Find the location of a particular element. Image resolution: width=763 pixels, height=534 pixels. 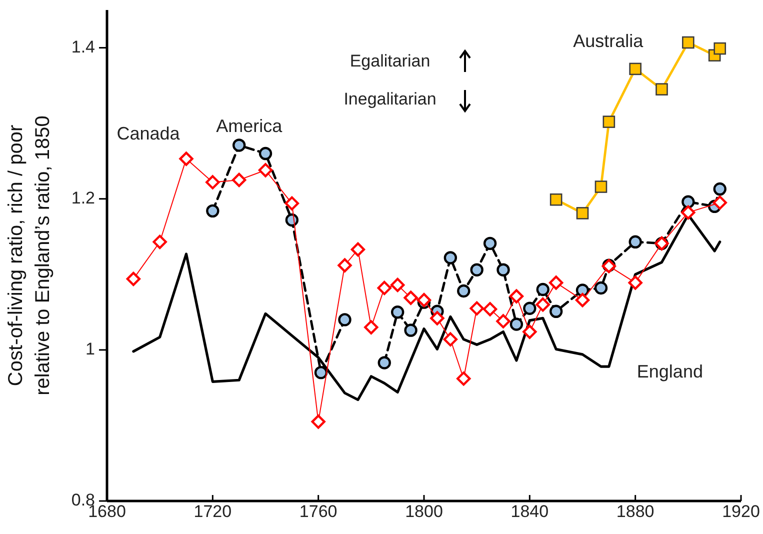

y-tick-label: 1.4 is located at coordinates (83, 46).